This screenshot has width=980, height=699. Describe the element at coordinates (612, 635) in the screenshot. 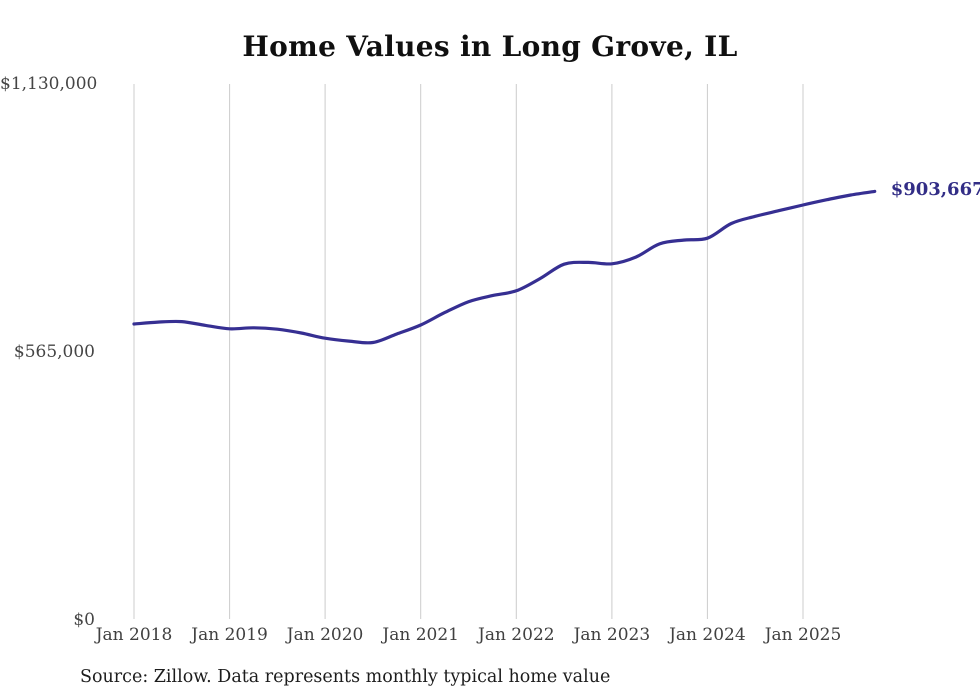

I see `x-tick-label: Jan 2023` at that location.